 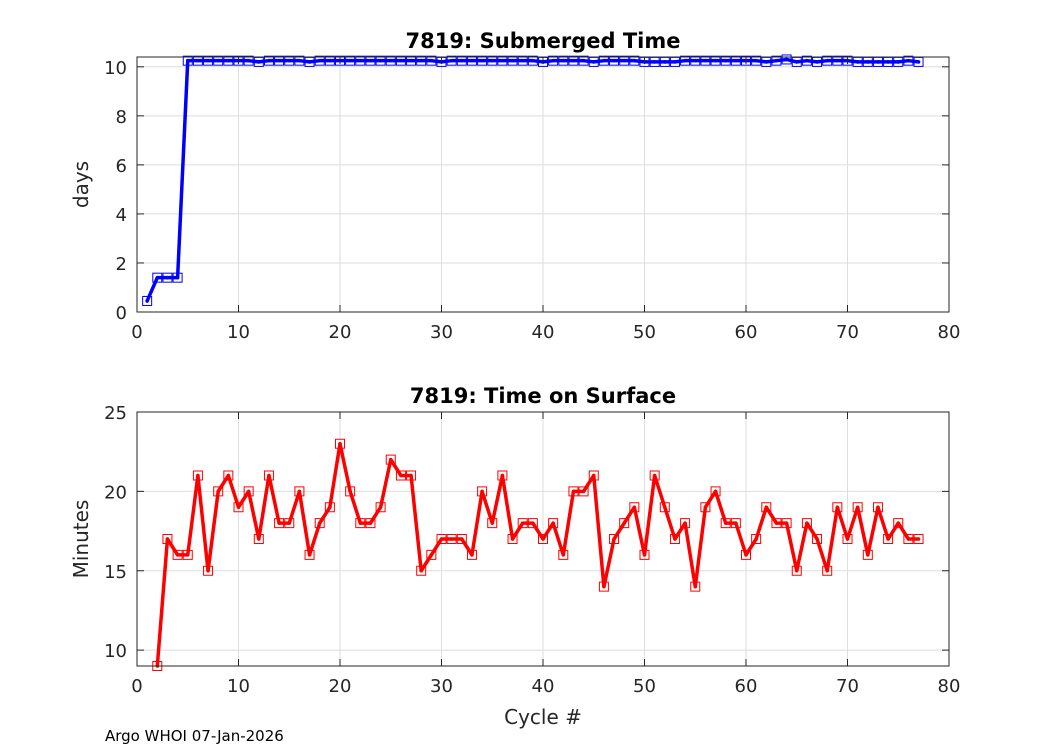 What do you see at coordinates (115, 68) in the screenshot?
I see `submerged-time-ytick-label: 10` at bounding box center [115, 68].